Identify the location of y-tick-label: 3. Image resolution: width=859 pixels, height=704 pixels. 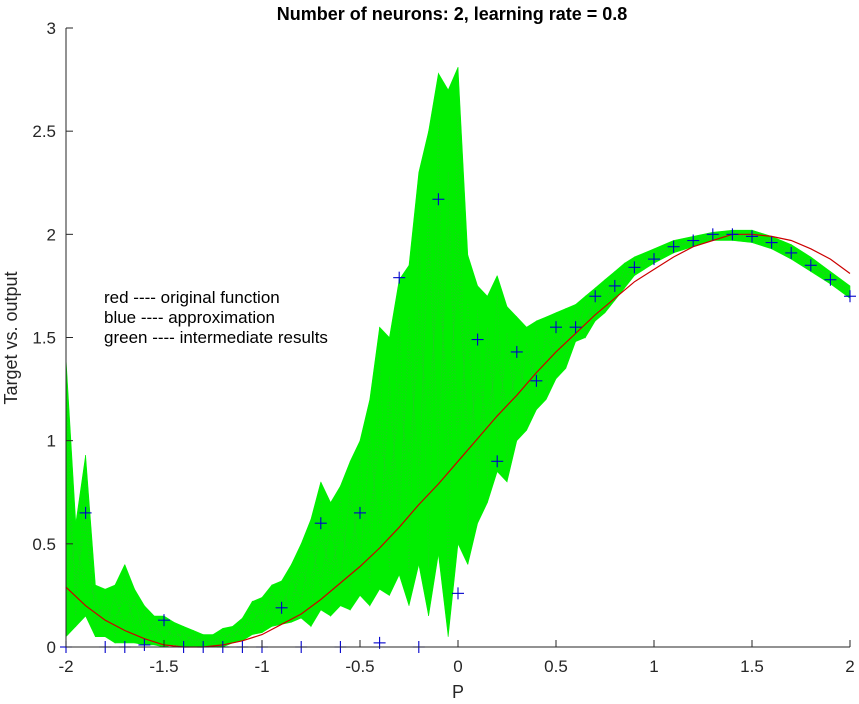
(51, 28).